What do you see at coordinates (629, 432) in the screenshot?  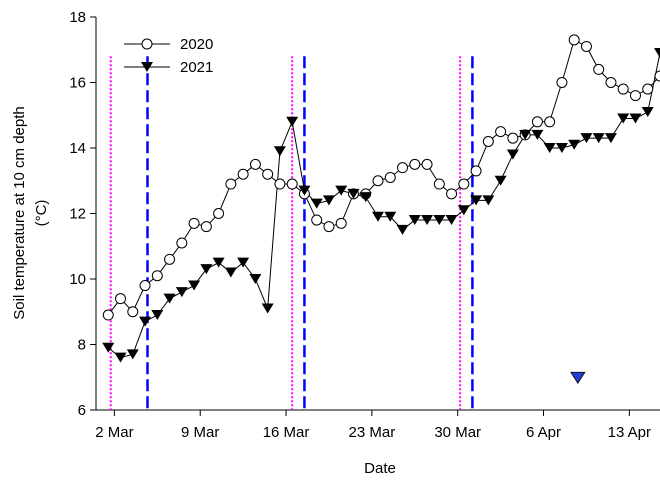 I see `x-tick-label: 13 Apr` at bounding box center [629, 432].